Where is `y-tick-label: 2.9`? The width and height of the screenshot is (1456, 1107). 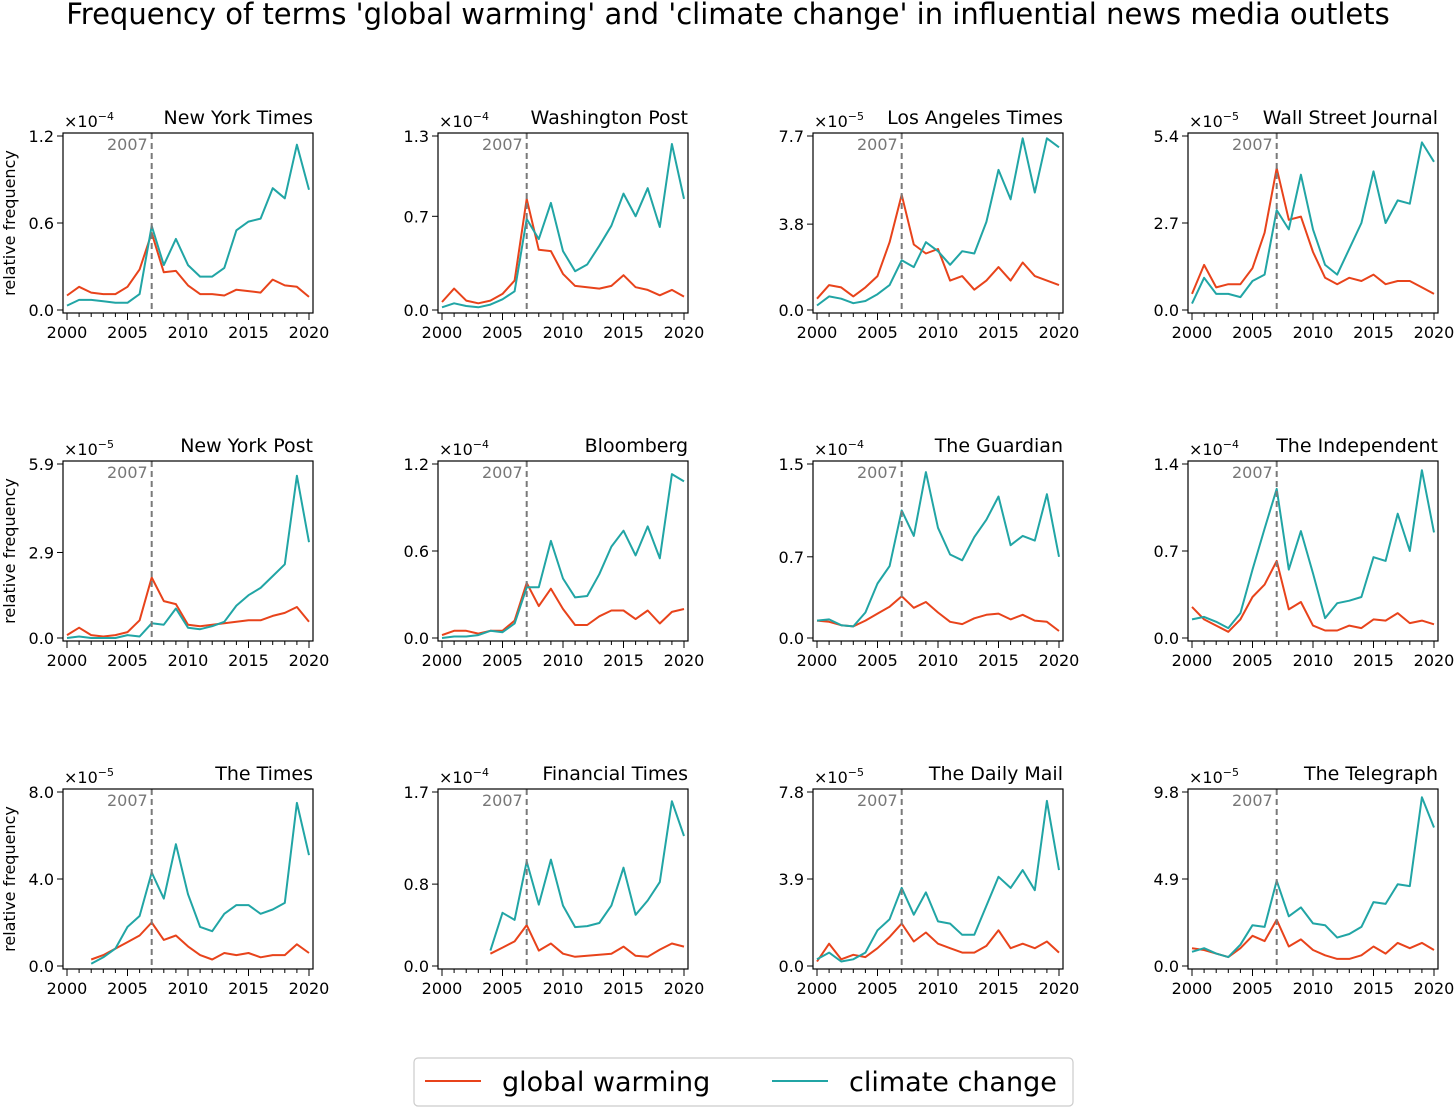 y-tick-label: 2.9 is located at coordinates (41, 552).